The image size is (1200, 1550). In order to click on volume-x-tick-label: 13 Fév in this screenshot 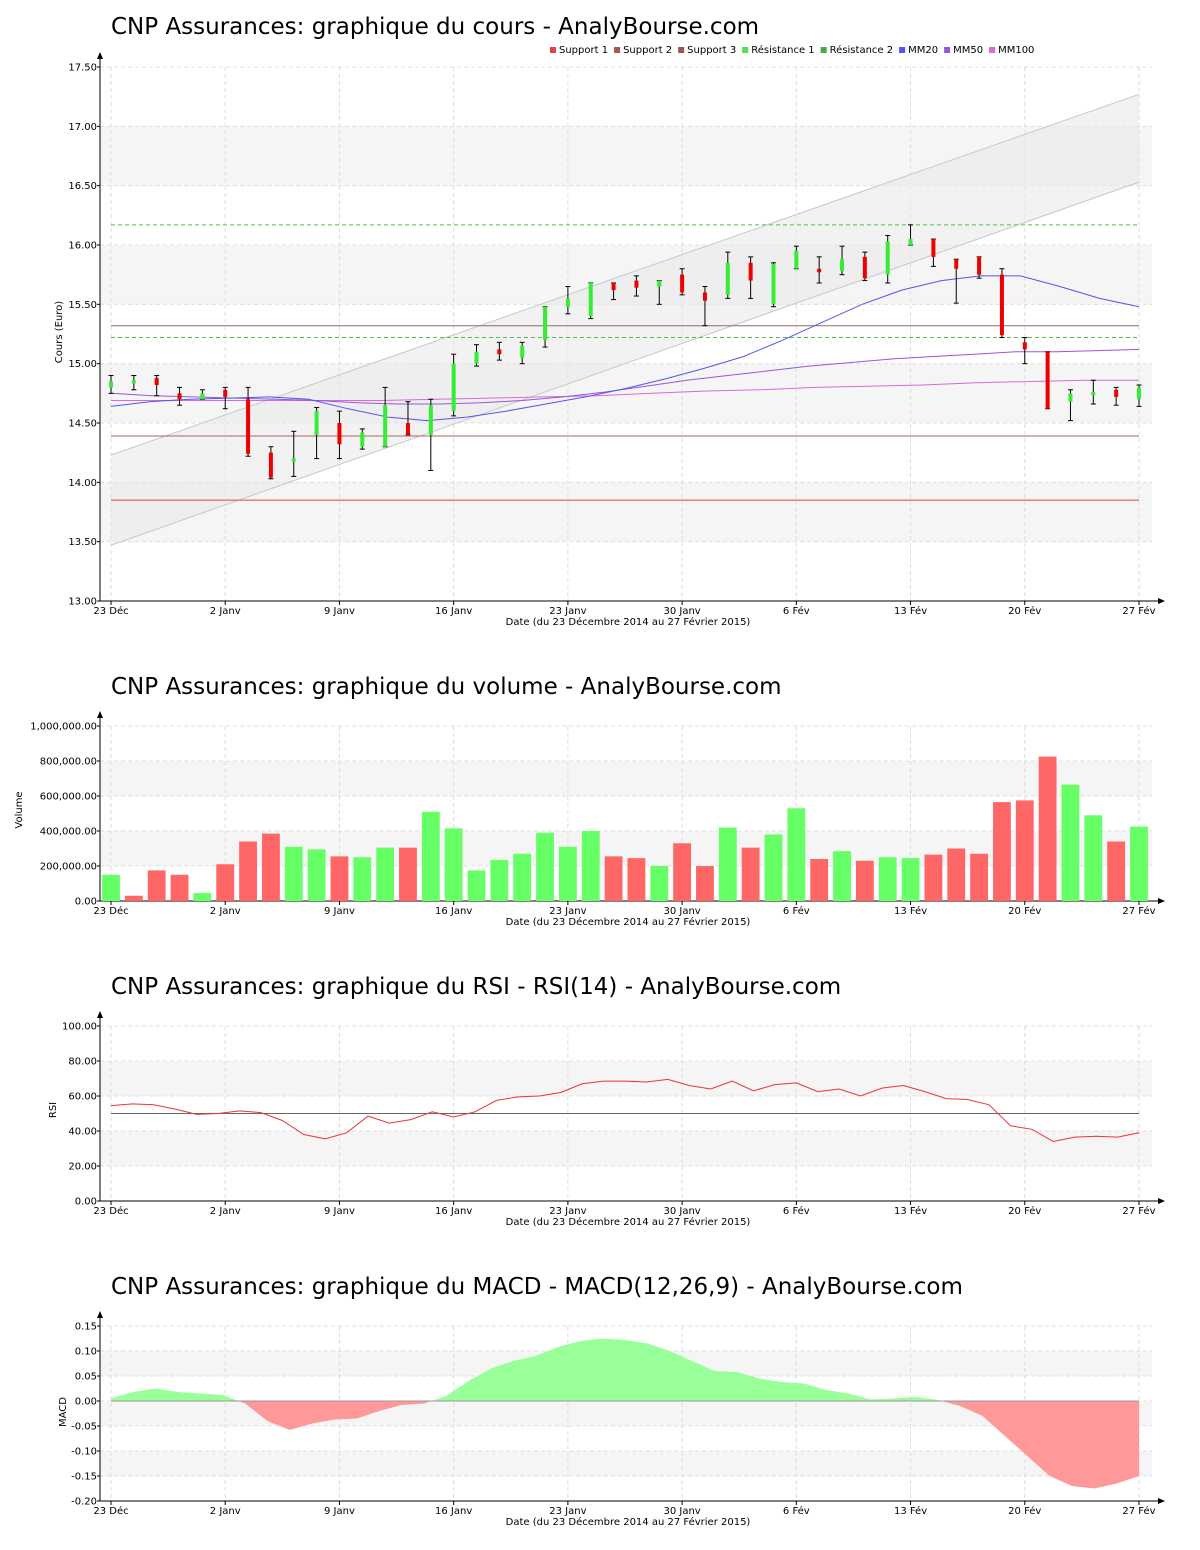, I will do `click(910, 911)`.